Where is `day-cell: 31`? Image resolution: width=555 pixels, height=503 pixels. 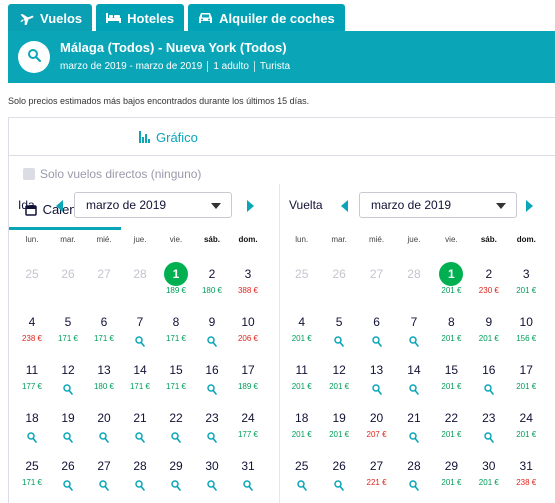
day-cell: 31 is located at coordinates (248, 474).